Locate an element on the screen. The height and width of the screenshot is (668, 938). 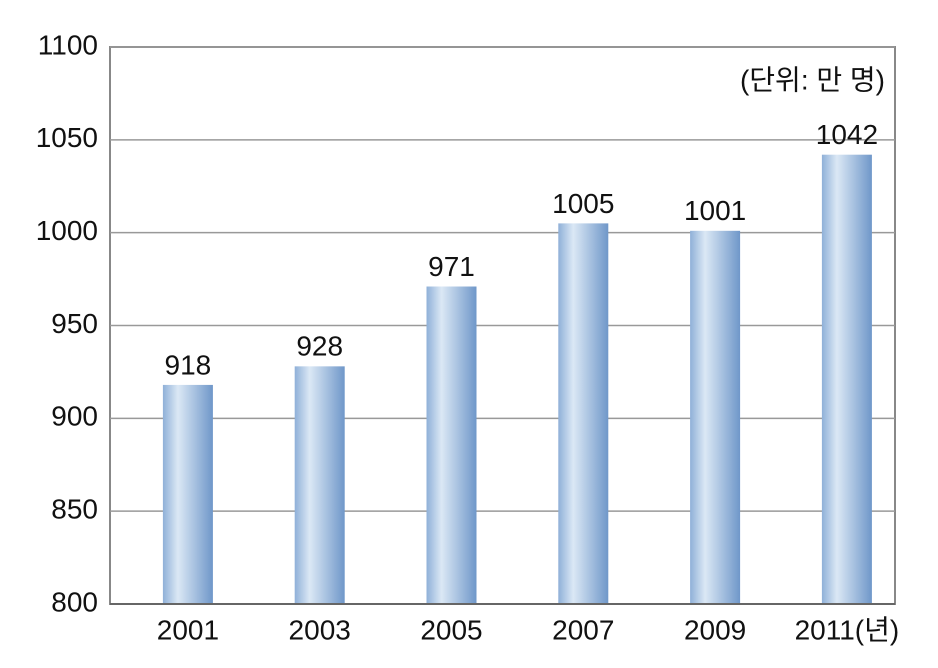
value-label: 928 is located at coordinates (319, 346).